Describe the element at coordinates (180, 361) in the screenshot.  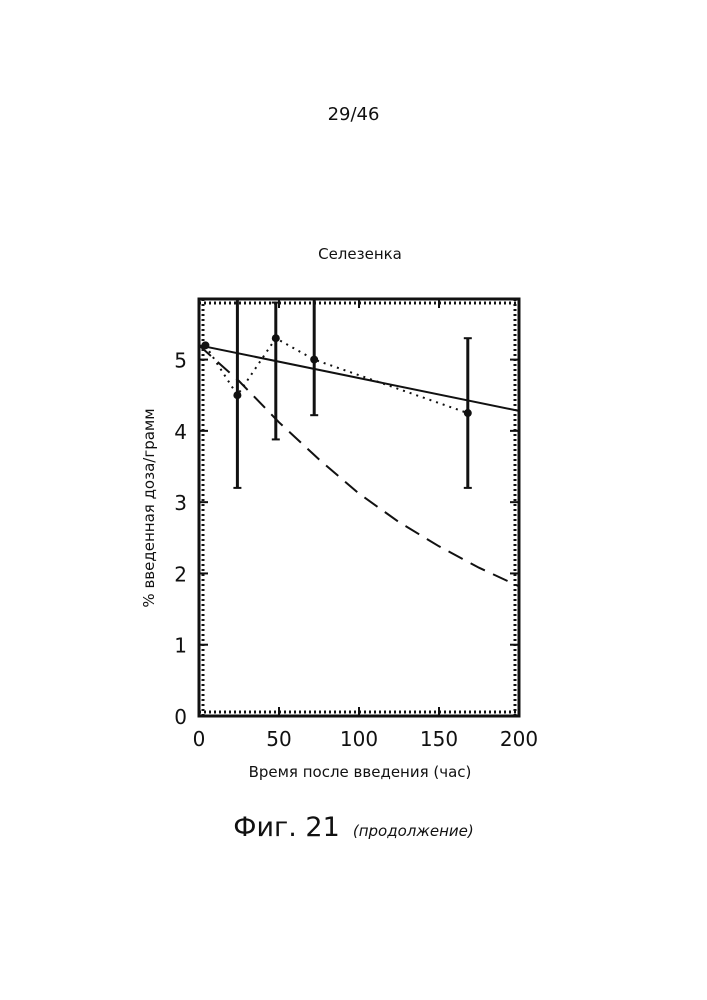
I see `y-tick-label: 5` at that location.